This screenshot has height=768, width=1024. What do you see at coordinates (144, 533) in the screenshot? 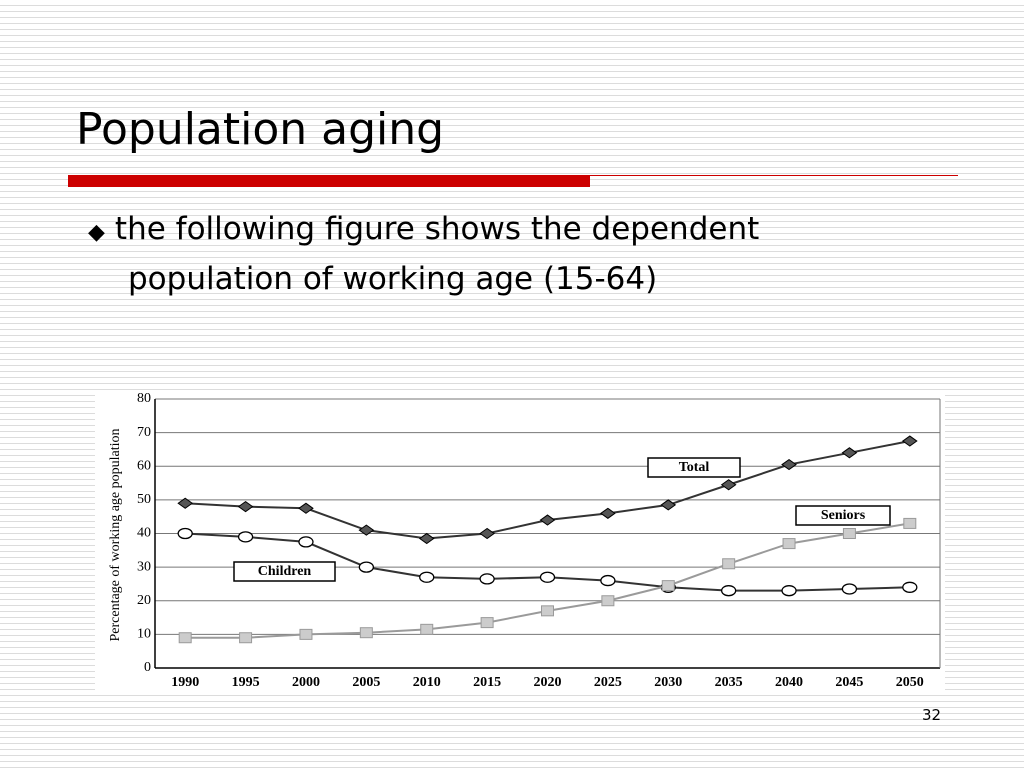
I see `y-tick-label: 40` at bounding box center [144, 533].